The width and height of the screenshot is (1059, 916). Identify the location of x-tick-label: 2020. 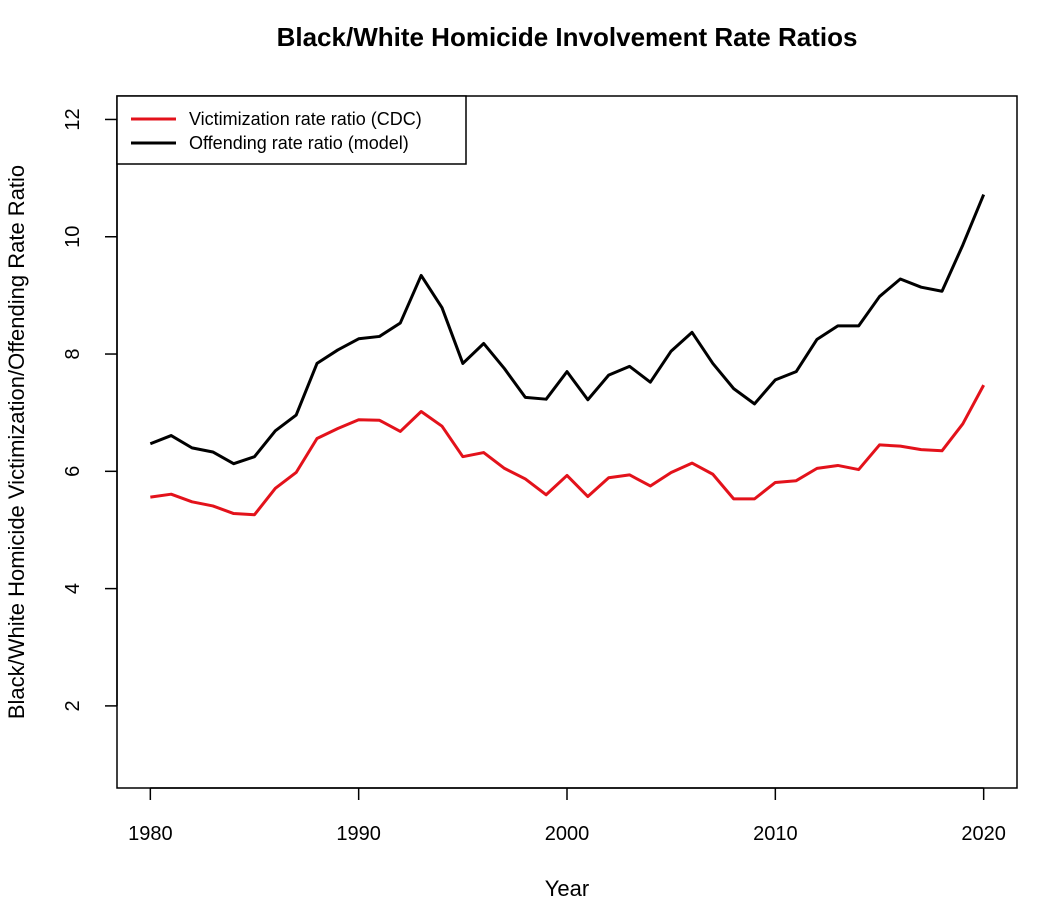
(983, 834).